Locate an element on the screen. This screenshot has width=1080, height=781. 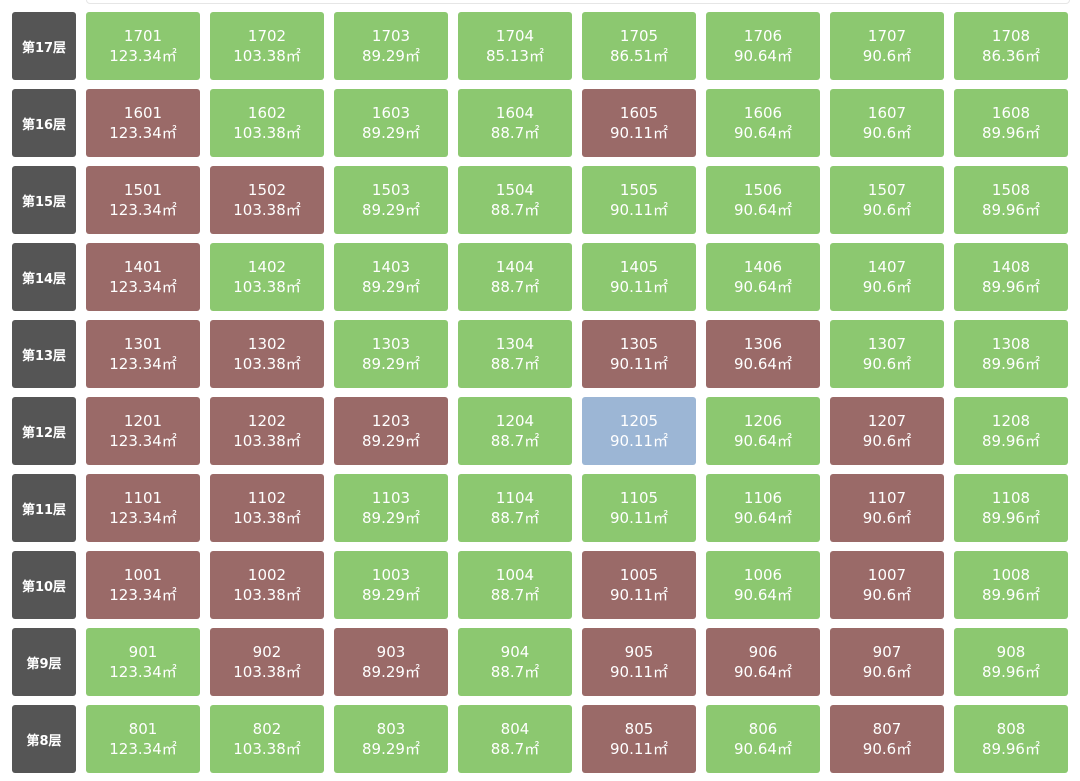
unit-cell: 1202 103.38㎡ is located at coordinates (267, 431).